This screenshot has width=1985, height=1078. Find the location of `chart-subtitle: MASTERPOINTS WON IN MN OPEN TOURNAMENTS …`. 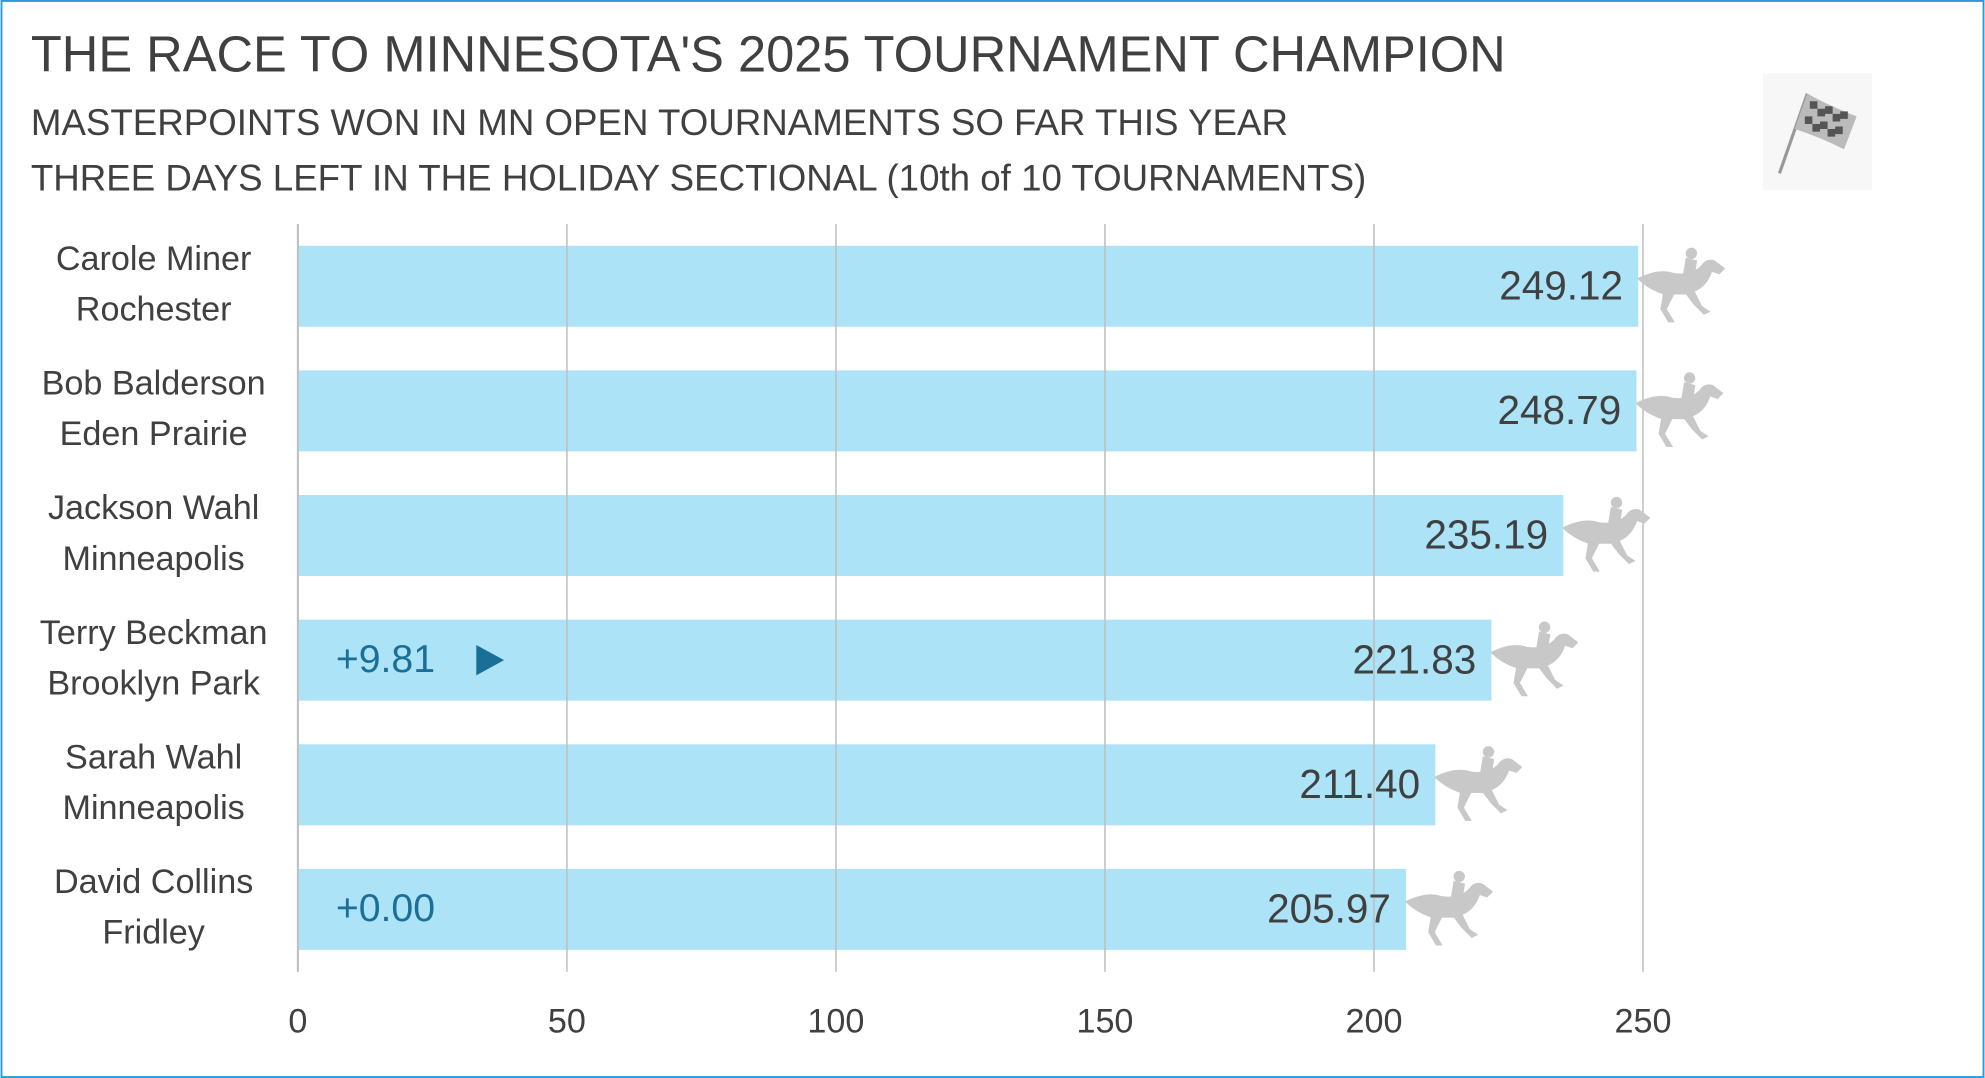

chart-subtitle: MASTERPOINTS WON IN MN OPEN TOURNAMENTS … is located at coordinates (659, 122).